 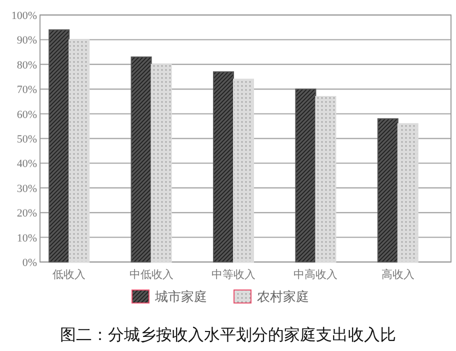 What do you see at coordinates (151, 274) in the screenshot?
I see `x-tick-label: 中低收入` at bounding box center [151, 274].